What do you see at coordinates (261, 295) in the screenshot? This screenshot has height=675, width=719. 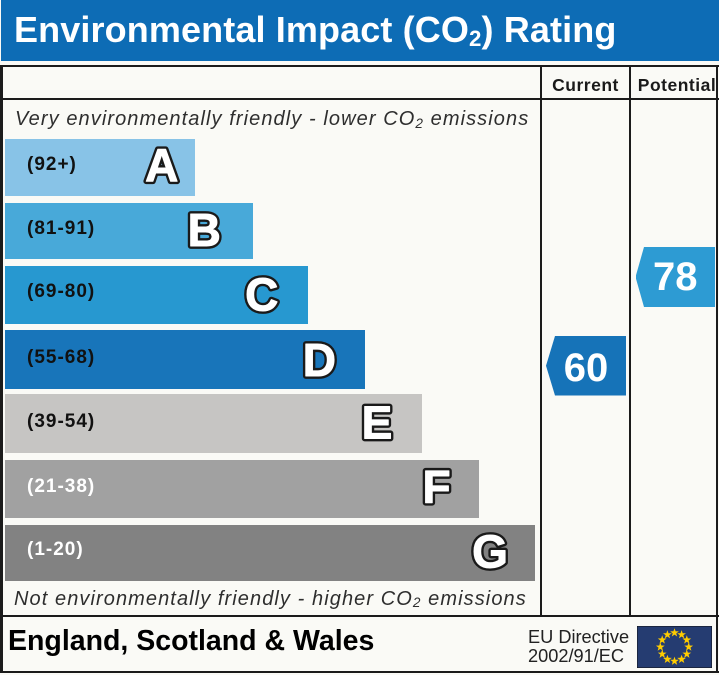 I see `svg-text: C` at bounding box center [261, 295].